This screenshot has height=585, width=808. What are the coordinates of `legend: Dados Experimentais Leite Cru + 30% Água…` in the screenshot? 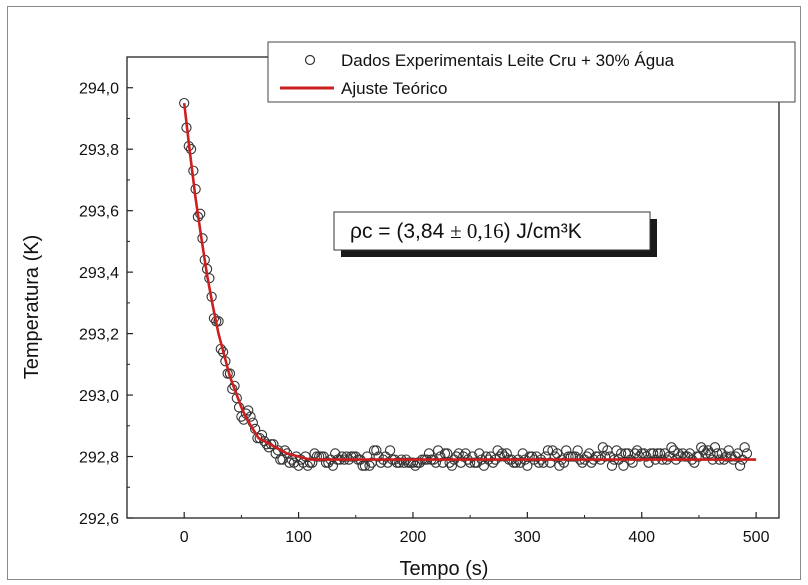 It's located at (531, 72).